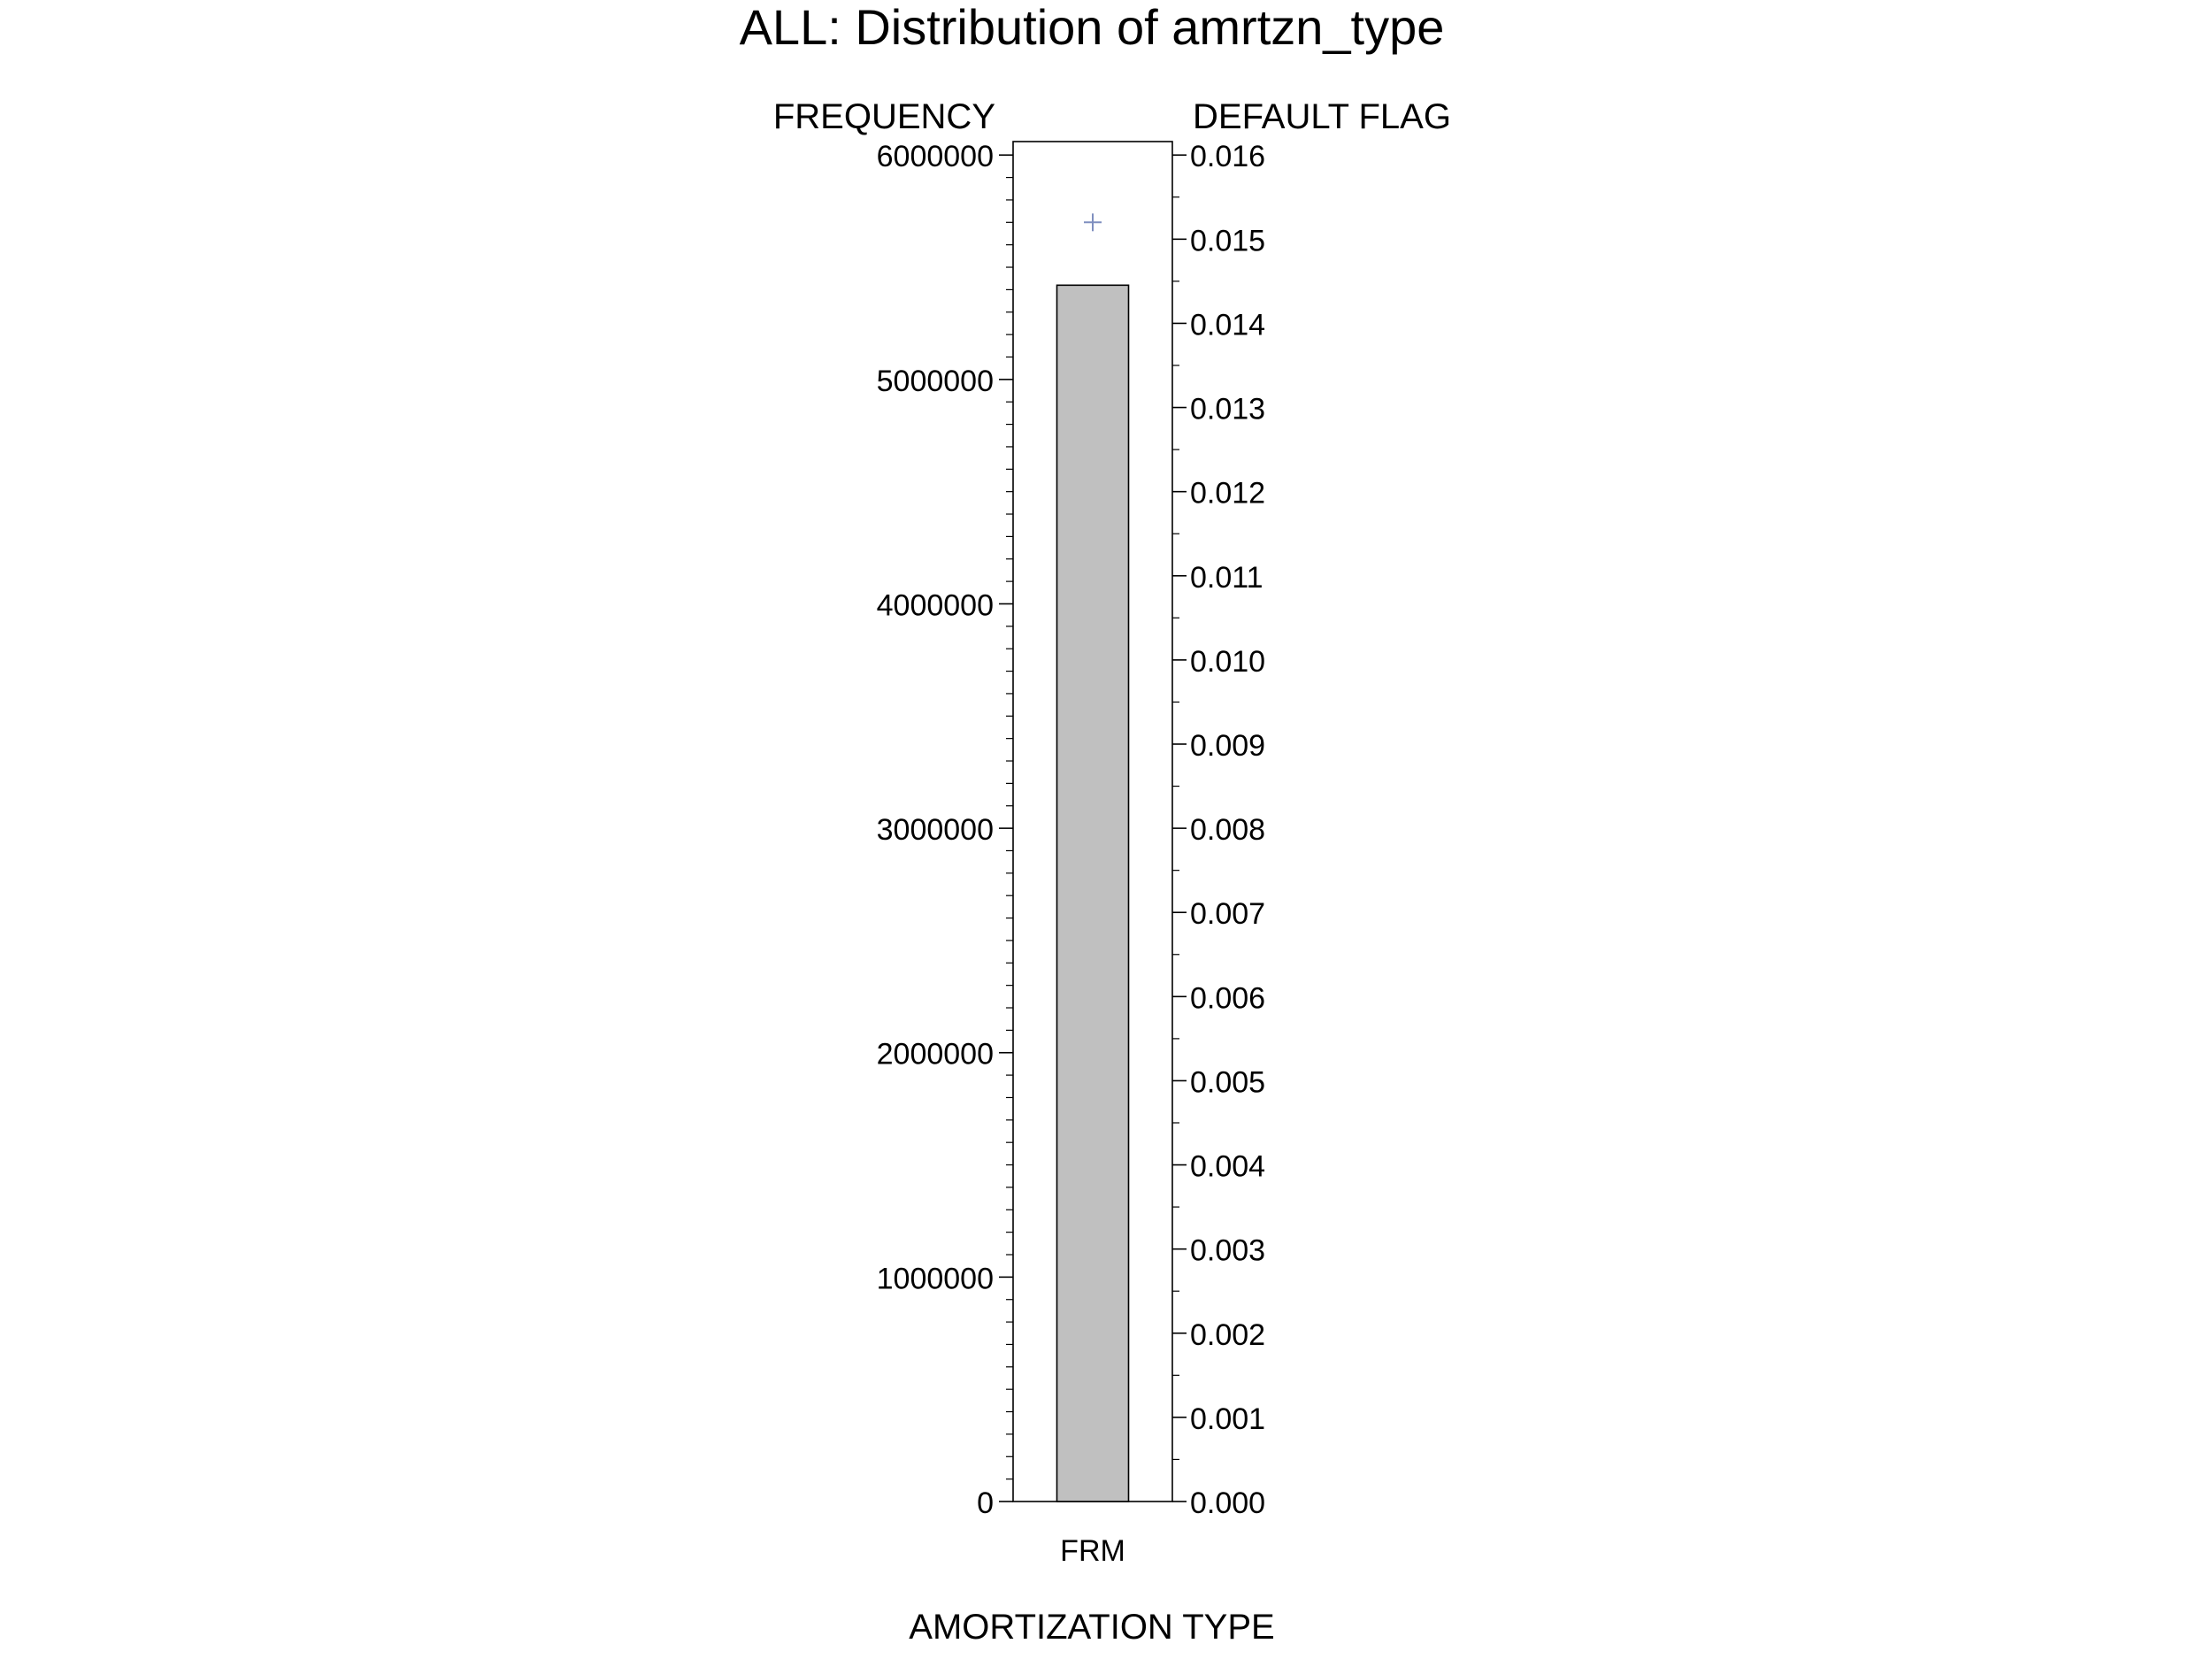 The width and height of the screenshot is (2212, 1659). What do you see at coordinates (1228, 1419) in the screenshot?
I see `right-tick-label: 0.001` at bounding box center [1228, 1419].